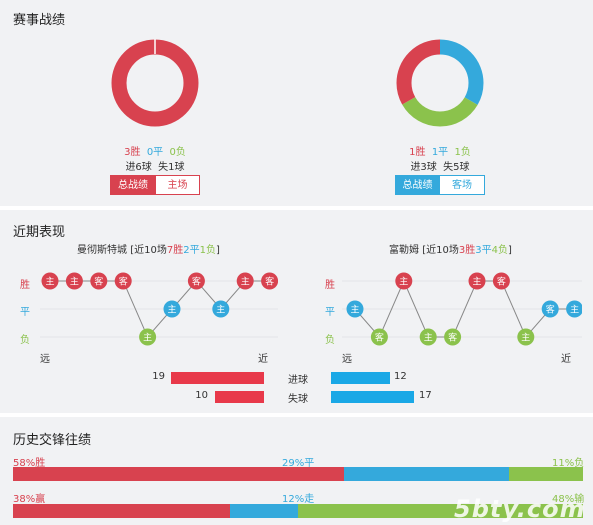 This screenshot has height=525, width=593. What do you see at coordinates (330, 285) in the screenshot?
I see `right-row-label-win: 胜` at bounding box center [330, 285].